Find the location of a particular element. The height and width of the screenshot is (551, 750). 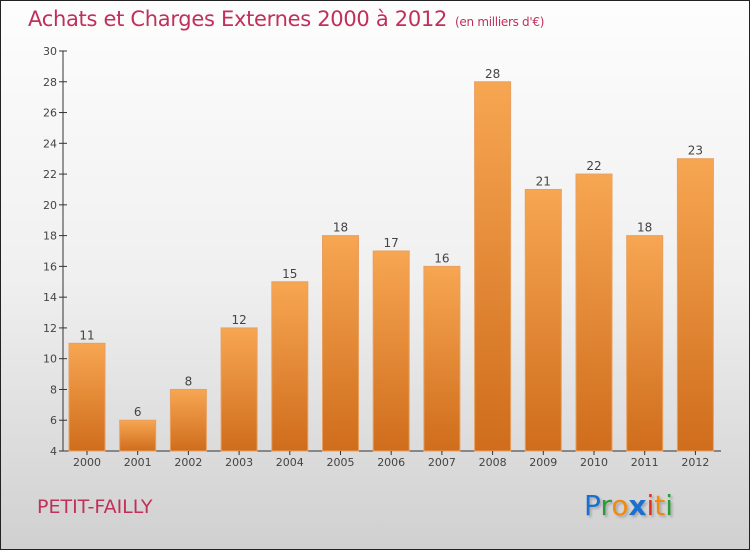

x-tick-label: 2007 is located at coordinates (442, 462).